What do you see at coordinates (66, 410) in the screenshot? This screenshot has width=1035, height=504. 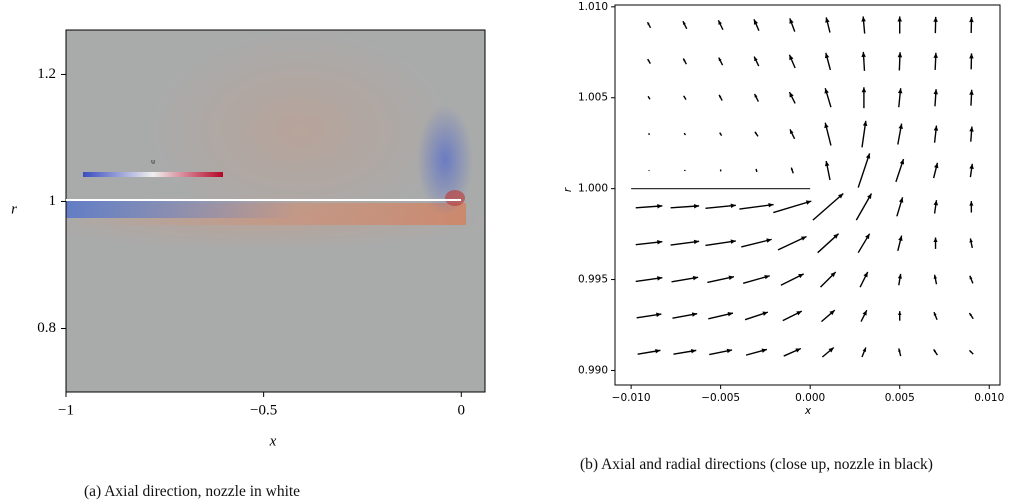 I see `x-tick-label: −1` at bounding box center [66, 410].